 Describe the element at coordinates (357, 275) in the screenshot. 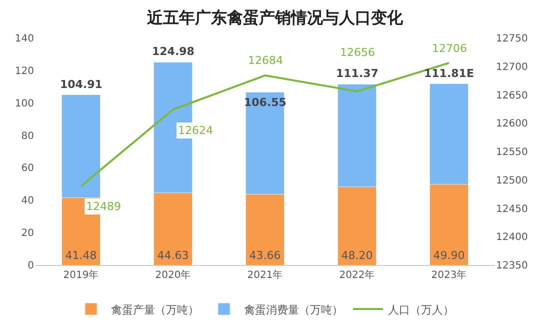

I see `x-tick-label: 2022年` at that location.